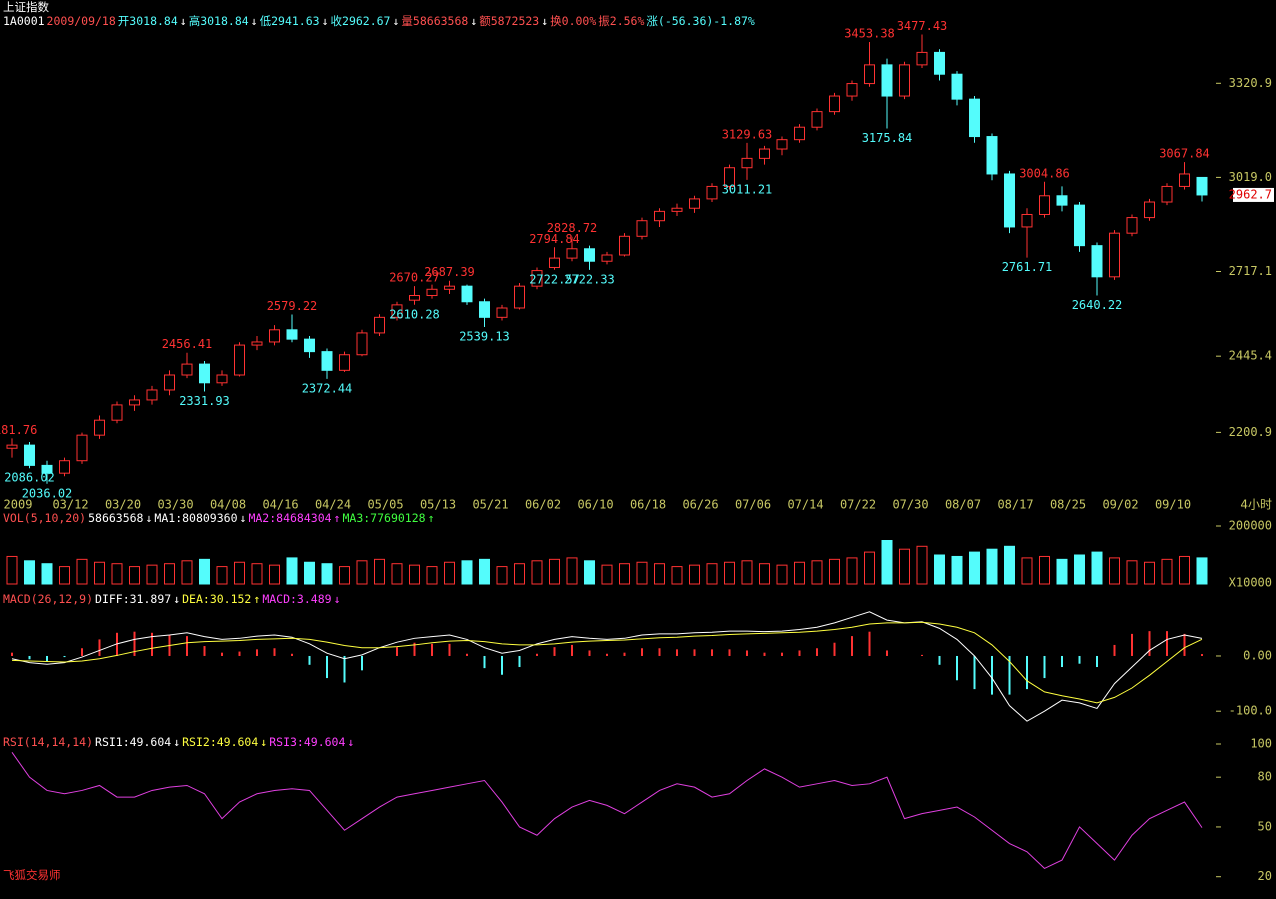 This screenshot has height=899, width=1276. I want to click on header-item: 涨(-56.36)-1.87%, so click(700, 21).